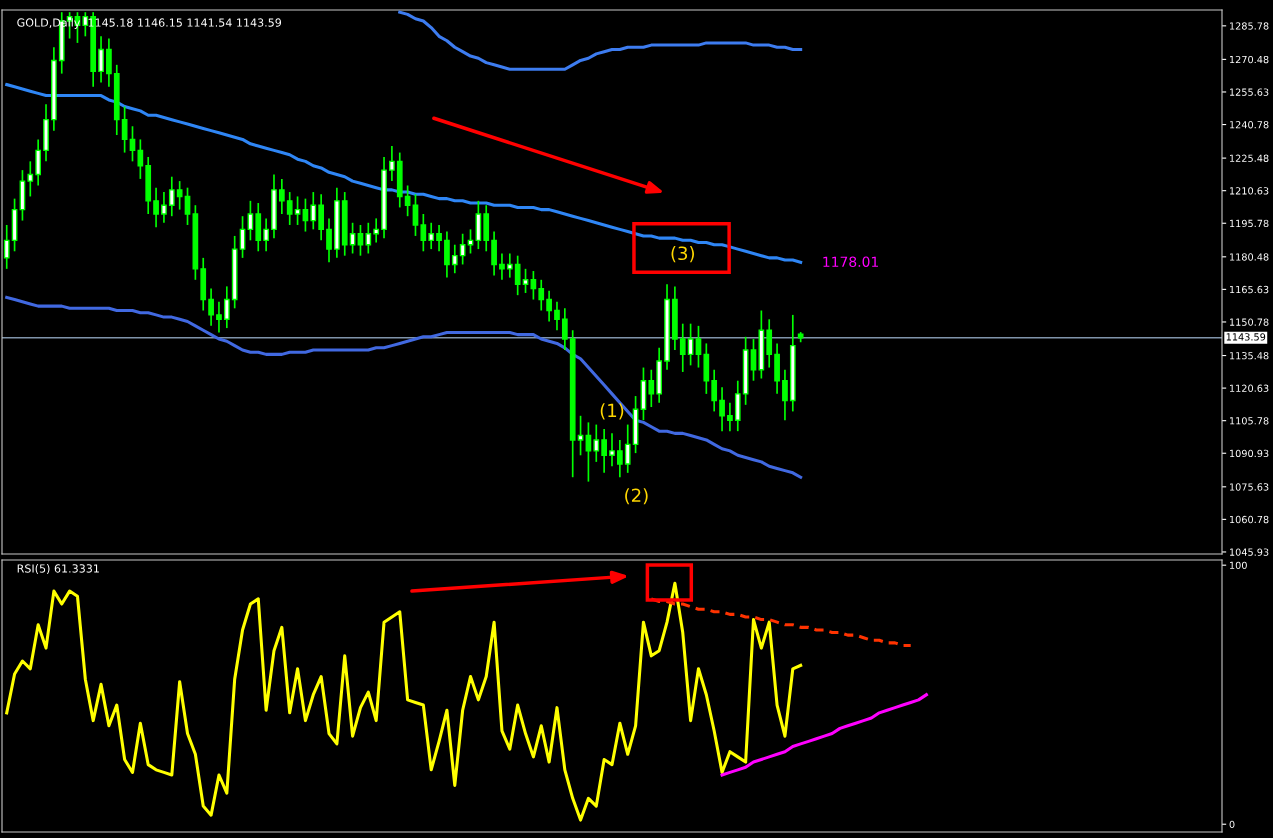  Describe the element at coordinates (1249, 289) in the screenshot. I see `y-tick-label: 1165.63` at that location.